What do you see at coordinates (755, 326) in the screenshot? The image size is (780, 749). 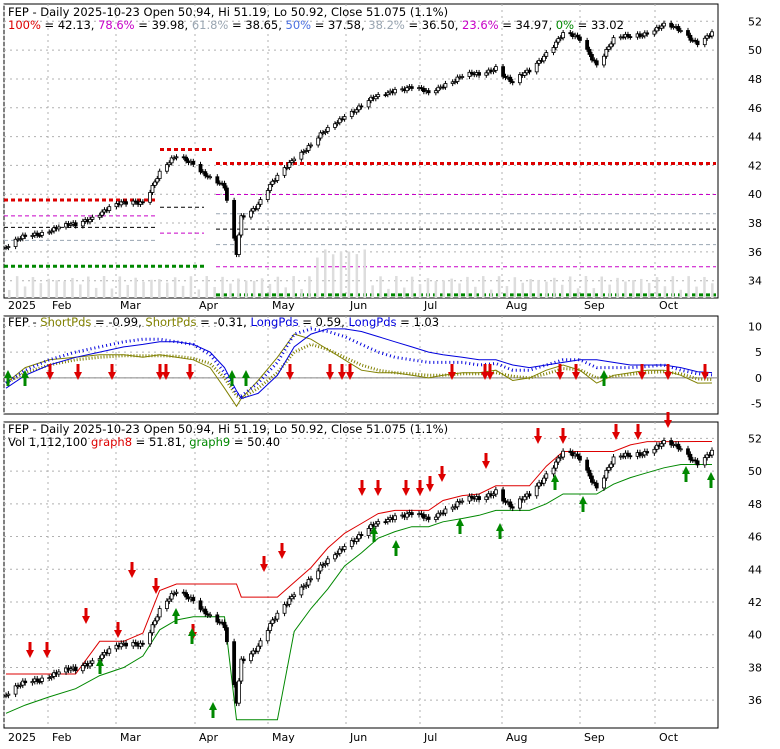 I see `osc-axis-label: 10` at bounding box center [755, 326].